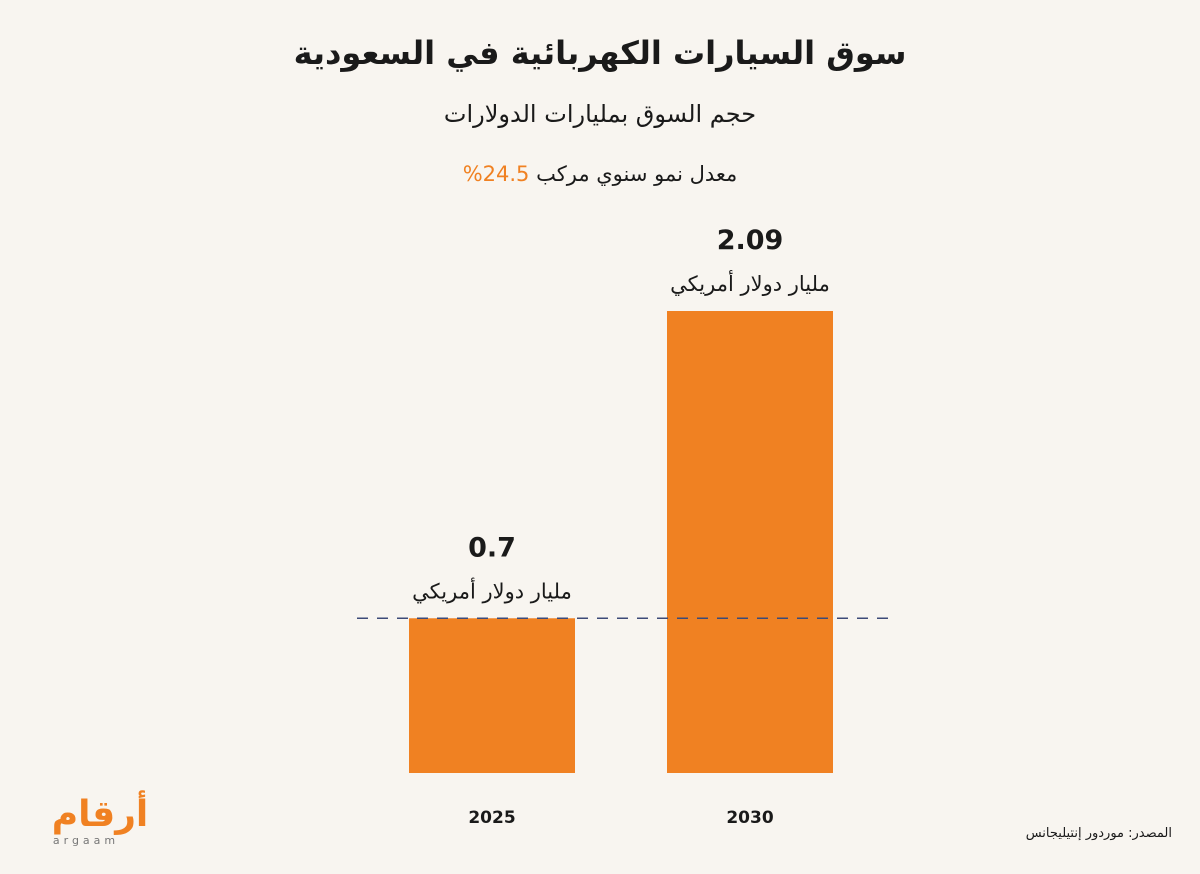 The width and height of the screenshot is (1200, 874). What do you see at coordinates (86, 840) in the screenshot?
I see `logo-latin-text: argaam` at bounding box center [86, 840].